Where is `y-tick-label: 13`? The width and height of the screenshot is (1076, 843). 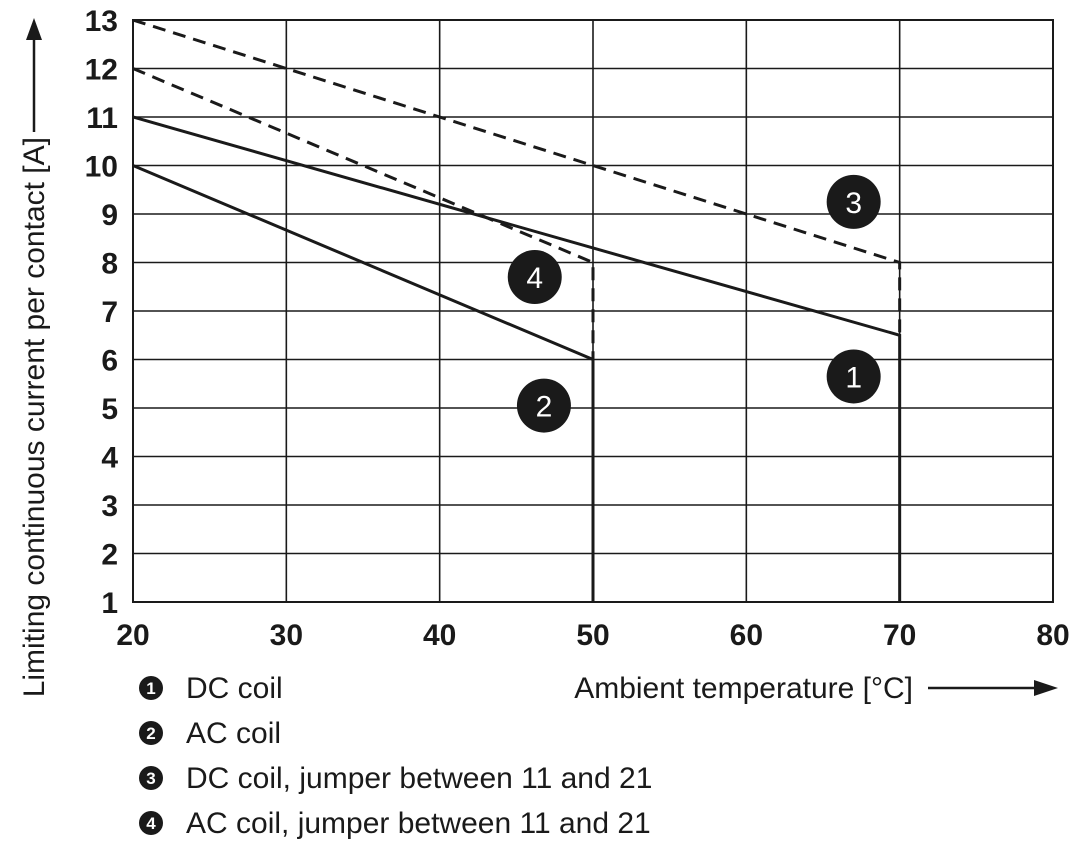
y-tick-label: 13 is located at coordinates (101, 21).